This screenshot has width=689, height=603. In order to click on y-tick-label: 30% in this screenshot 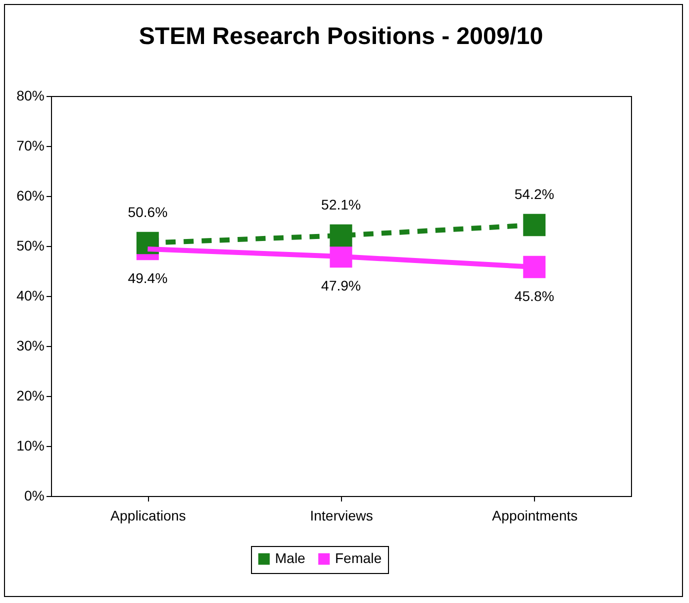, I will do `click(30, 346)`.